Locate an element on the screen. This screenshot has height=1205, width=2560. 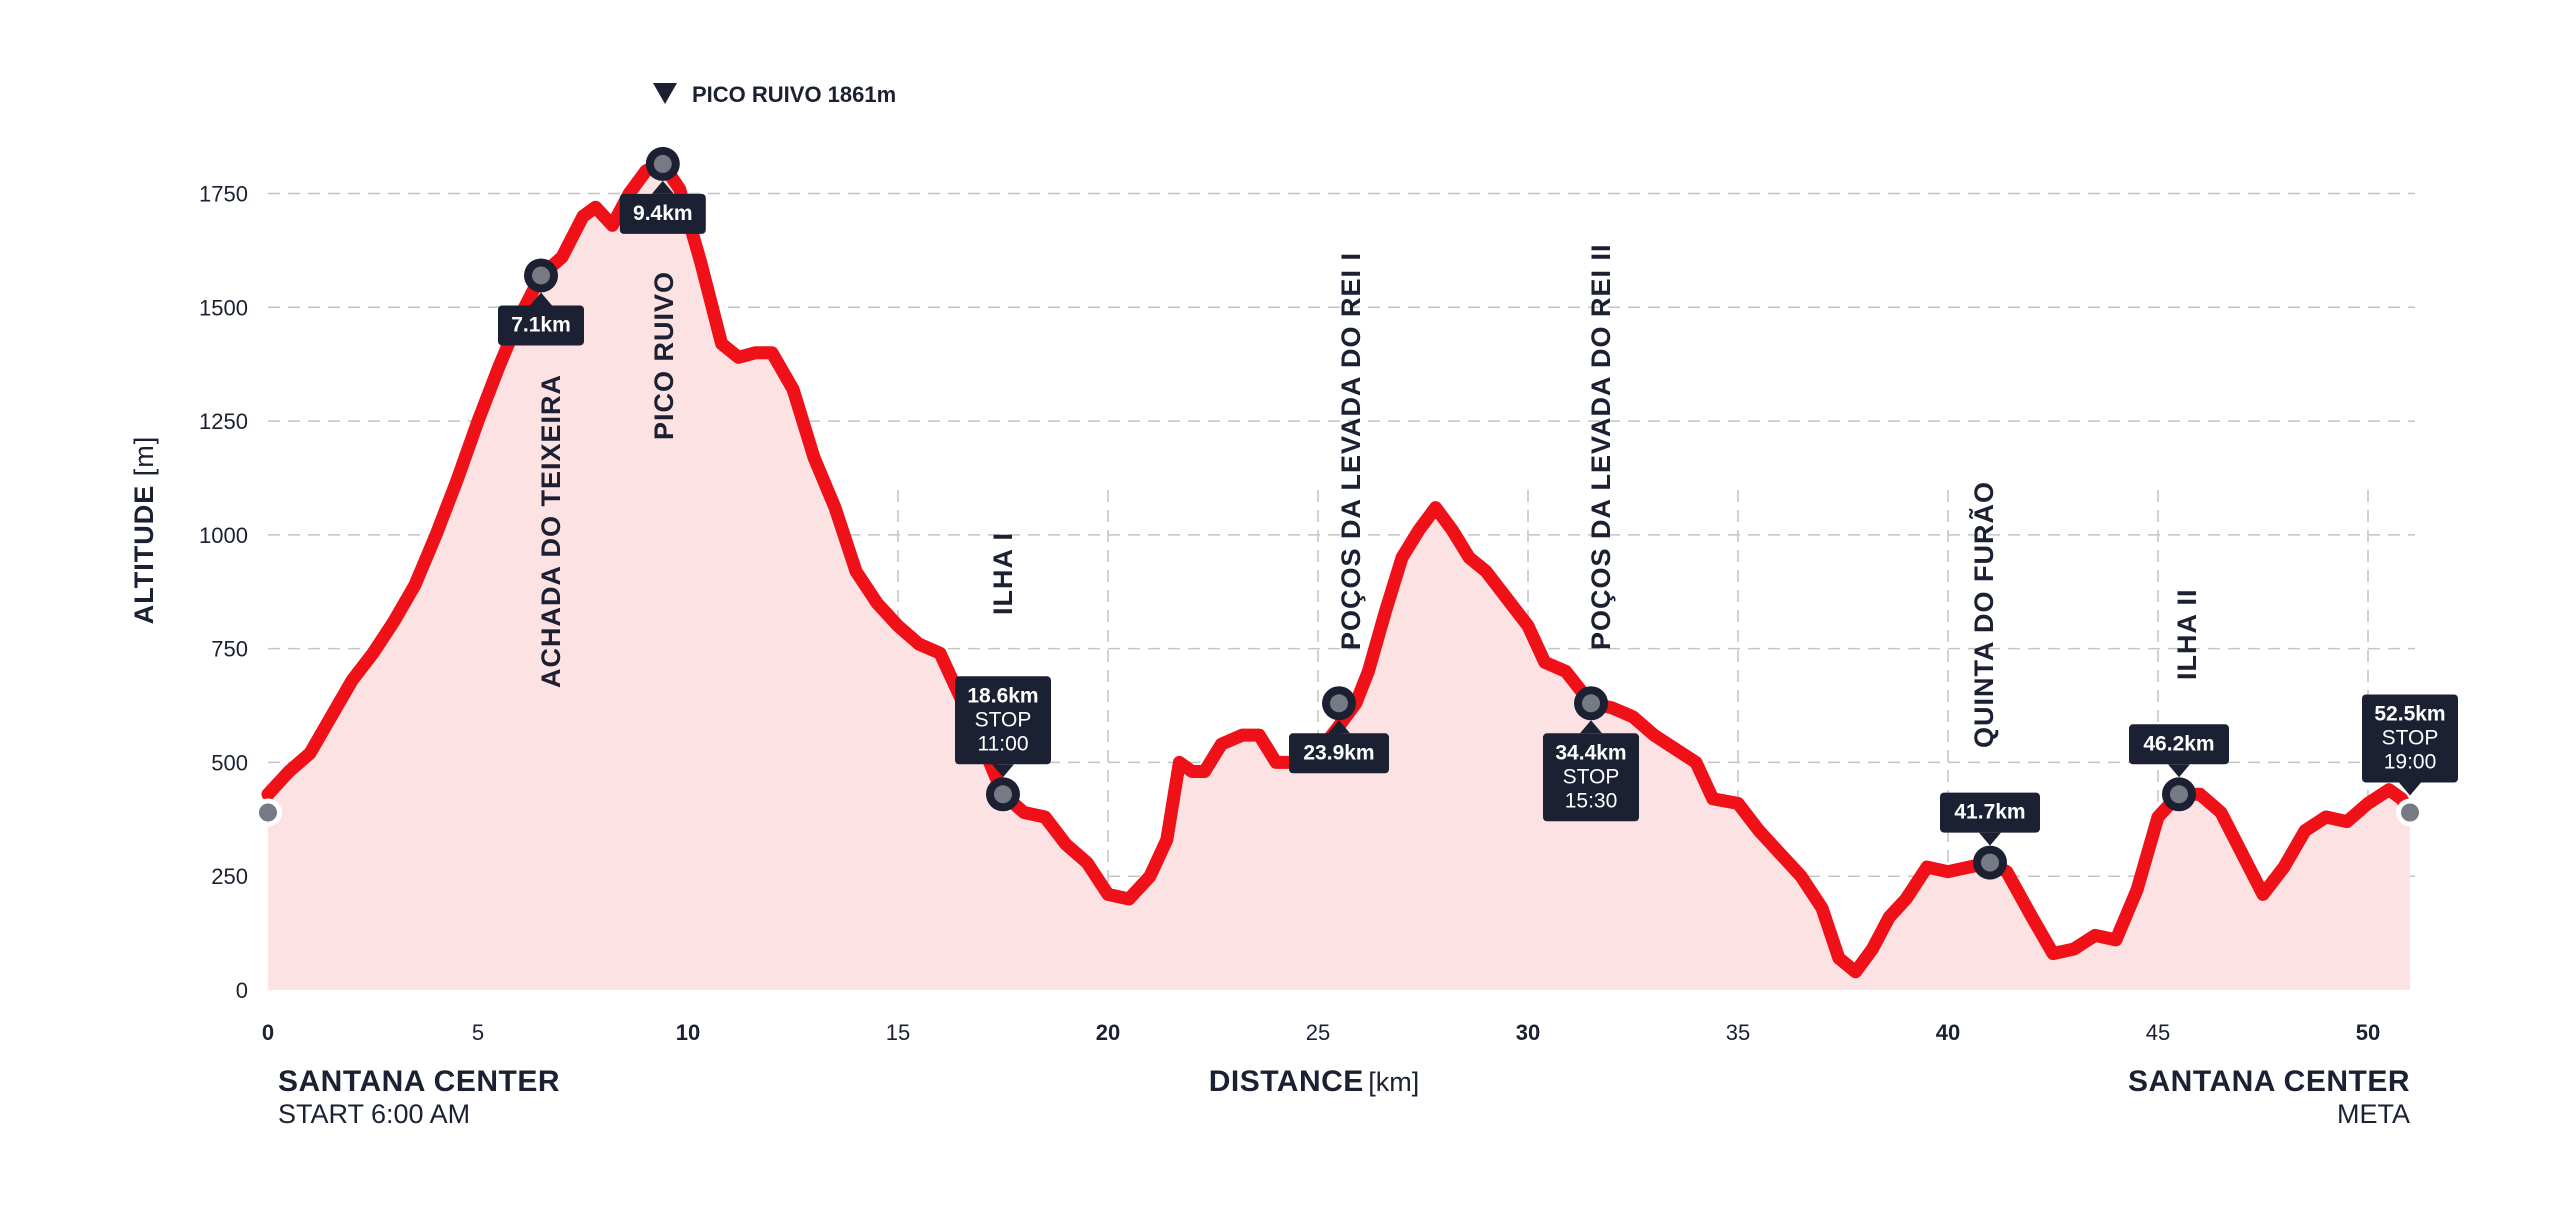
checkpoint-distance: 46.2km is located at coordinates (2178, 743).